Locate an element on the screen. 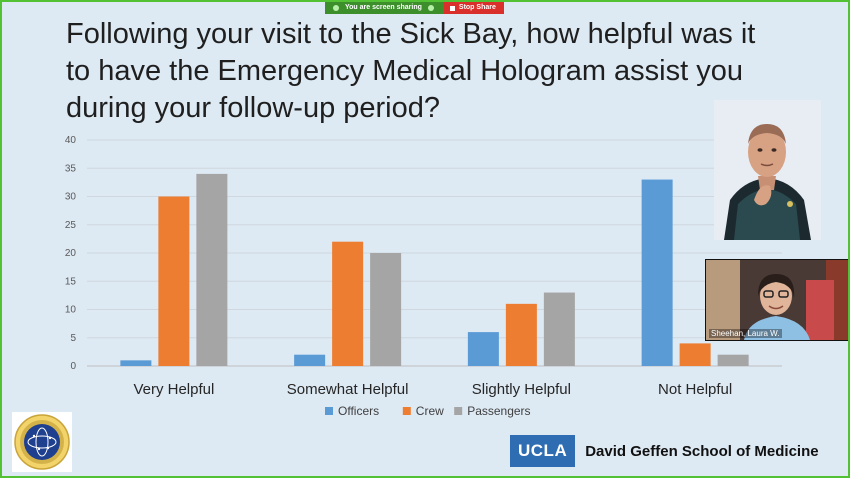 The image size is (850, 478). legend-label: Passengers is located at coordinates (498, 411).